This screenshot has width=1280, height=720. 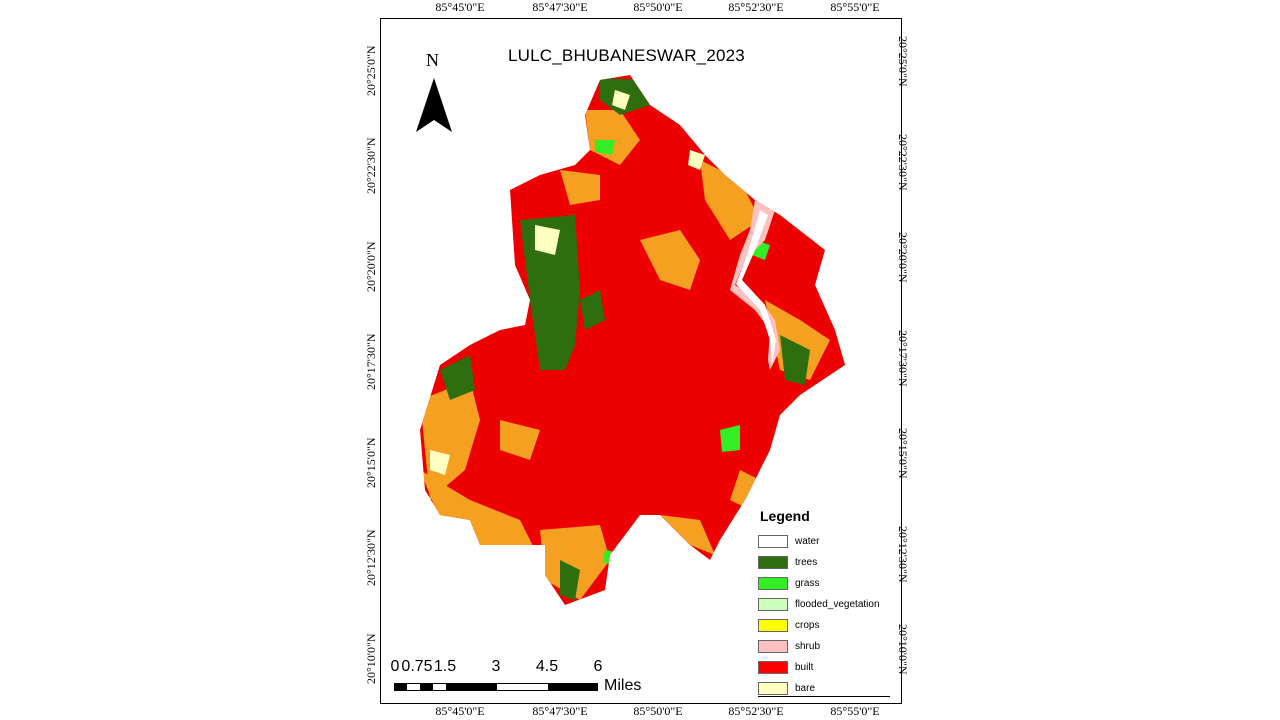 I want to click on legend-item-trees: trees, so click(x=825, y=562).